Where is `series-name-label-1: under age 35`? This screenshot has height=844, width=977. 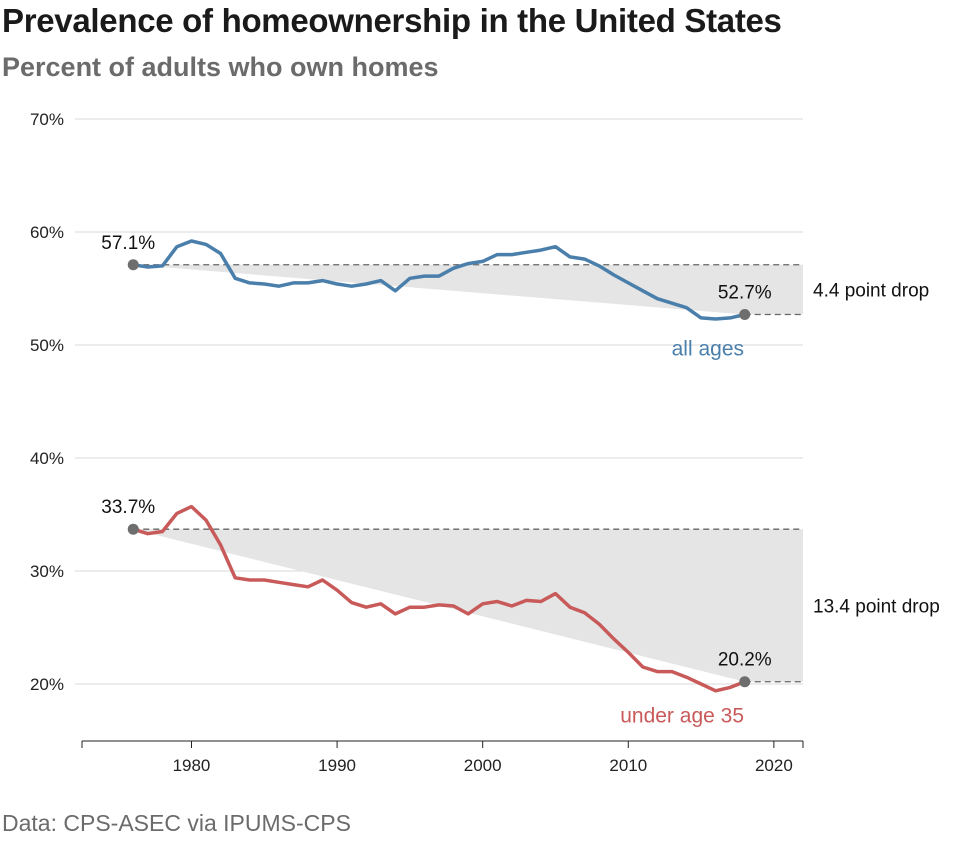
series-name-label-1: under age 35 is located at coordinates (682, 716).